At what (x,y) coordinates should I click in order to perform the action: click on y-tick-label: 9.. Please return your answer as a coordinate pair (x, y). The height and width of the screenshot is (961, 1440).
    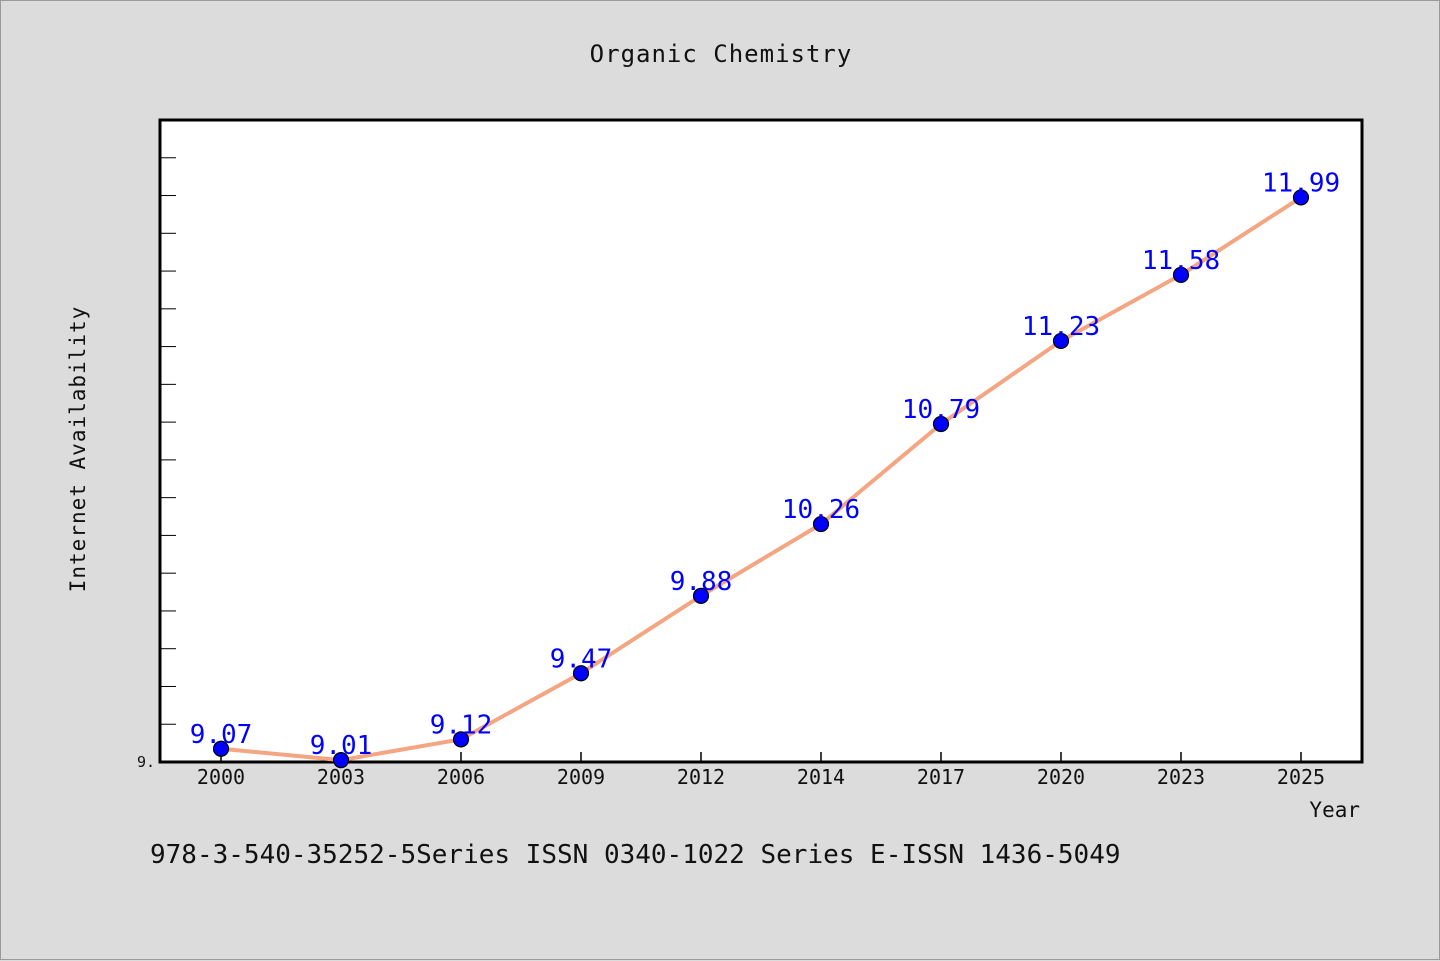
    Looking at the image, I should click on (146, 762).